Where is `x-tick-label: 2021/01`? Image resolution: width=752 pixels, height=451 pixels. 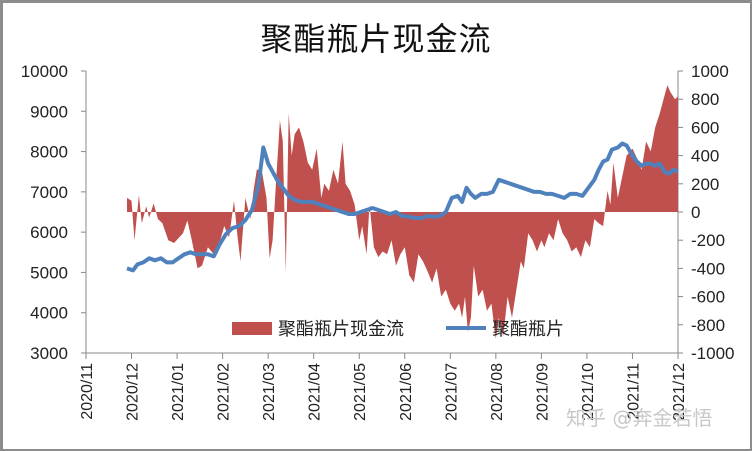 x-tick-label: 2021/01 is located at coordinates (178, 392).